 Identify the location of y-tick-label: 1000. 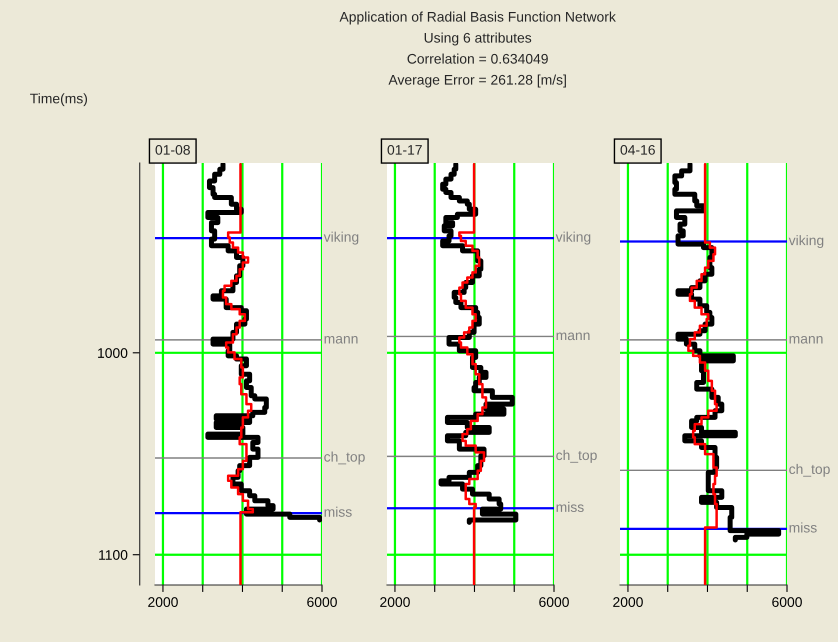
(113, 353).